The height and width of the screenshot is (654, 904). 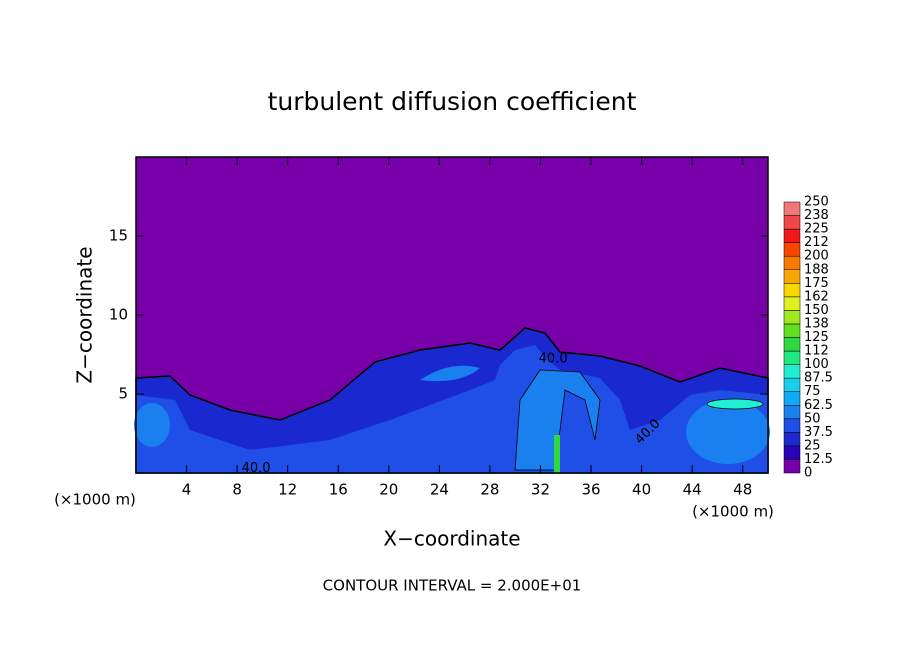 What do you see at coordinates (818, 405) in the screenshot?
I see `colorbar-label: 62.5` at bounding box center [818, 405].